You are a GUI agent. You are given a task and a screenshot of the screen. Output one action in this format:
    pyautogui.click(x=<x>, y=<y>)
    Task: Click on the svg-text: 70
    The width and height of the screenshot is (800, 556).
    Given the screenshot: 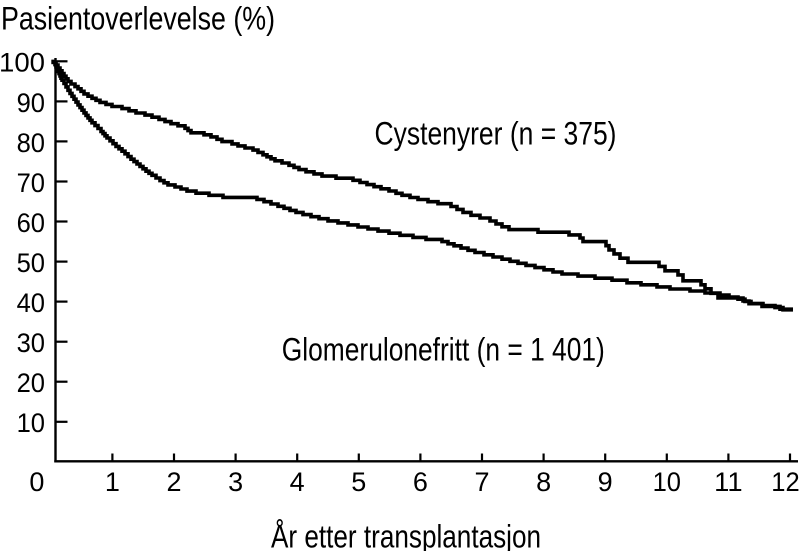 What is the action you would take?
    pyautogui.click(x=31, y=183)
    